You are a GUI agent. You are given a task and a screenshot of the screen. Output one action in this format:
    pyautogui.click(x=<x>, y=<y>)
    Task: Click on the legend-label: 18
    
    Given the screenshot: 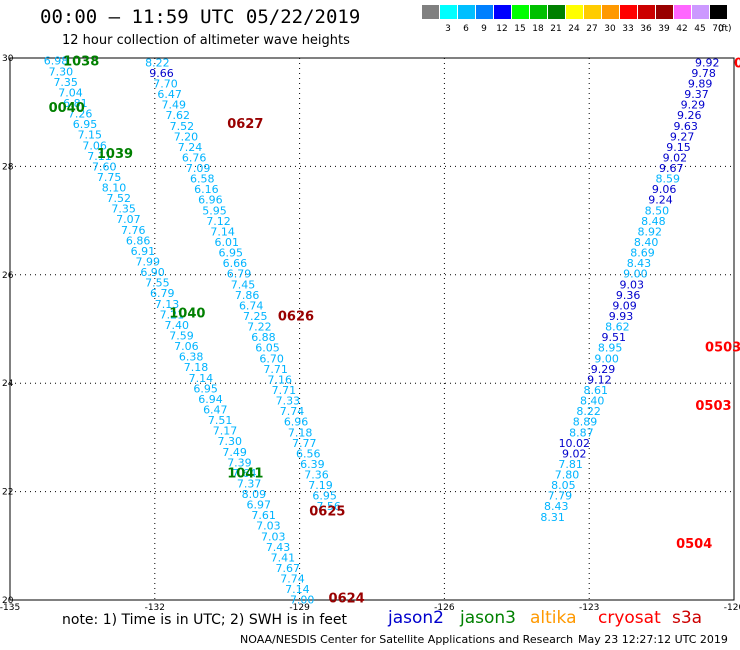 What is the action you would take?
    pyautogui.click(x=538, y=29)
    